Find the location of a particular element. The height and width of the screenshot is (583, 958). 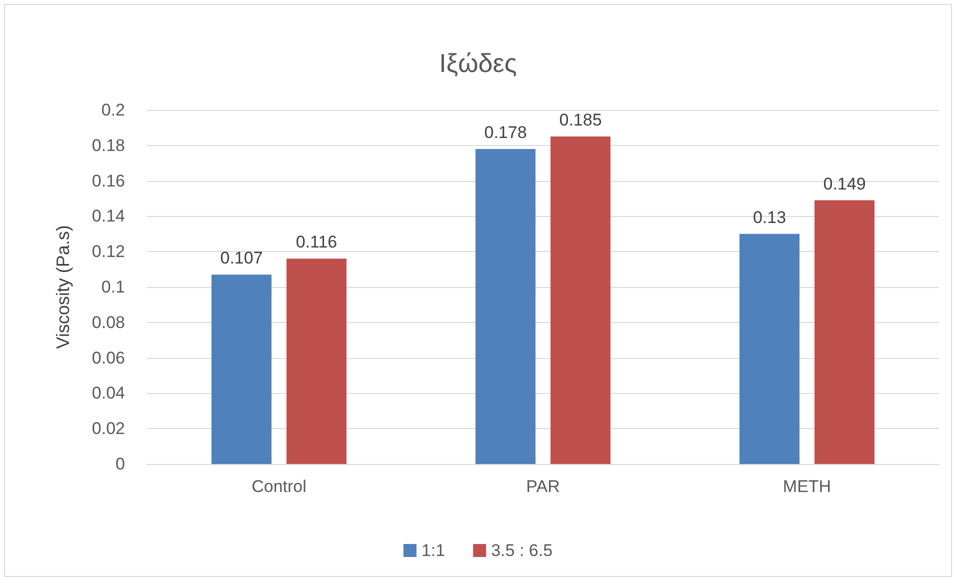

data-label: 0.13 is located at coordinates (769, 217).